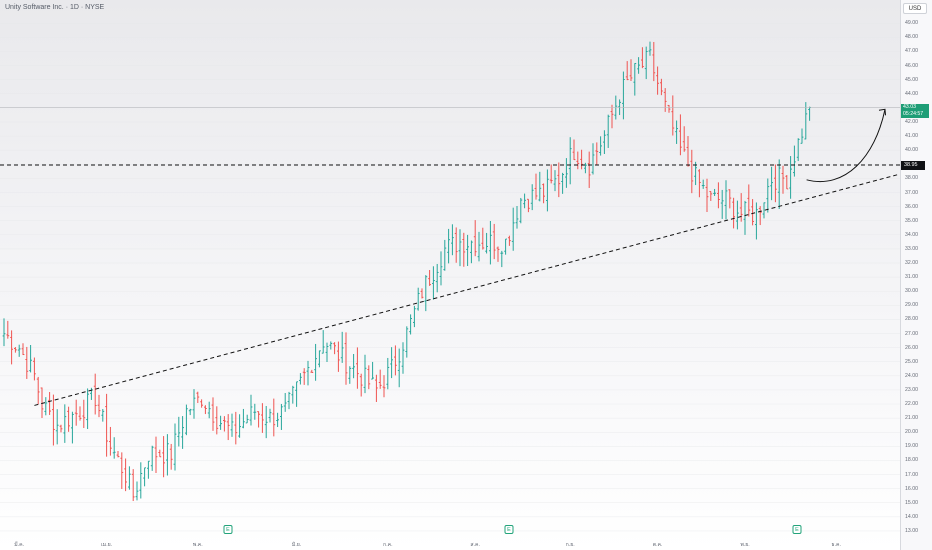 The image size is (932, 550). Describe the element at coordinates (911, 150) in the screenshot. I see `y-tick-label: 40.00` at that location.